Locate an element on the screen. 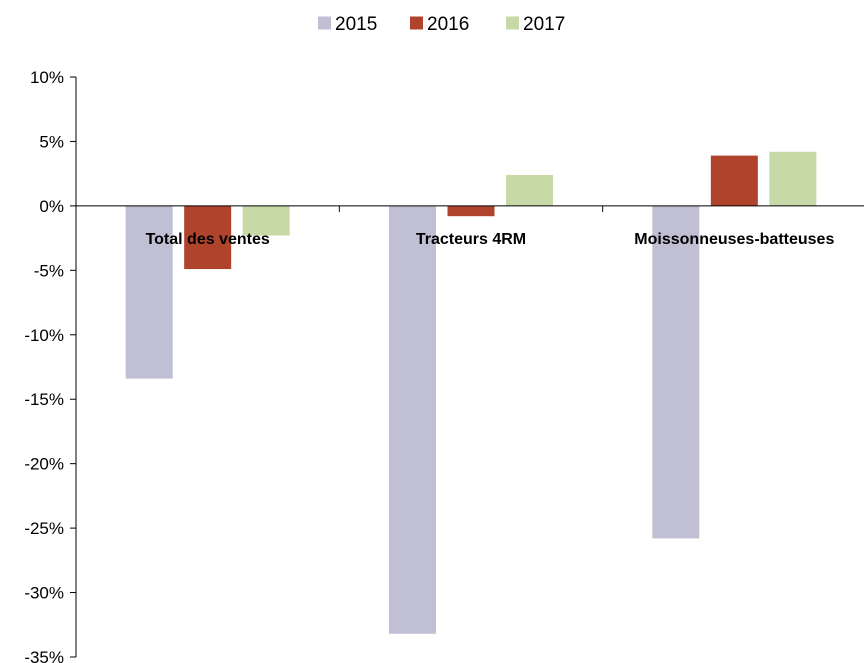  category-label: Total des ventes is located at coordinates (208, 239).